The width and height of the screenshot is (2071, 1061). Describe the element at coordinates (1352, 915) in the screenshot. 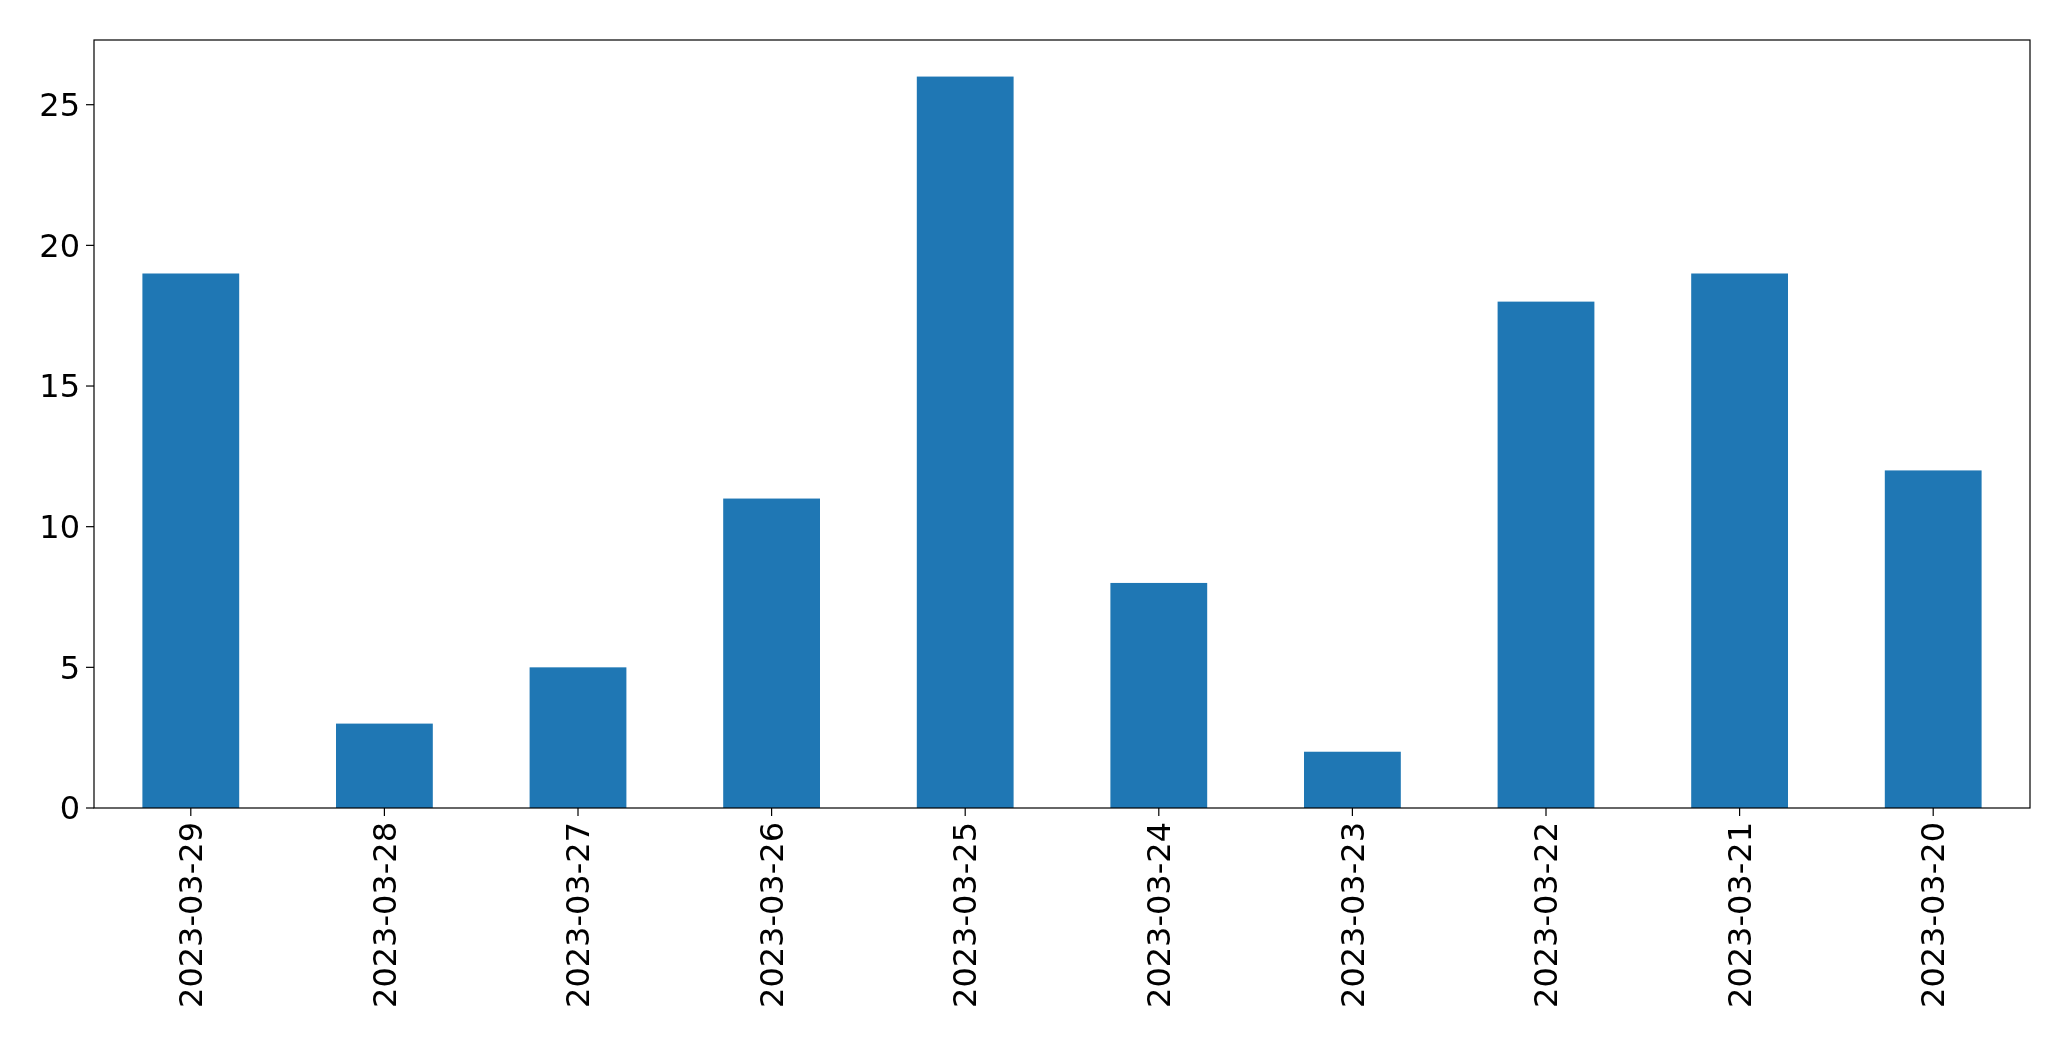

I see `x-tick-label: 2023-03-23` at that location.